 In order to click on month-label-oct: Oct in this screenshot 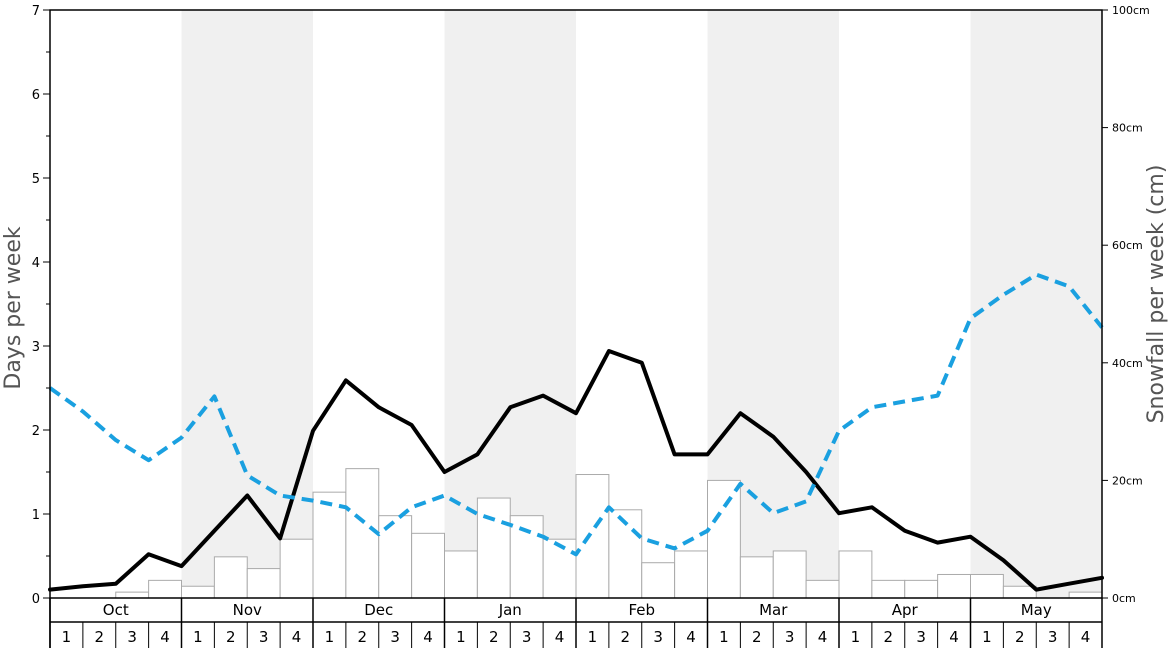, I will do `click(116, 610)`.